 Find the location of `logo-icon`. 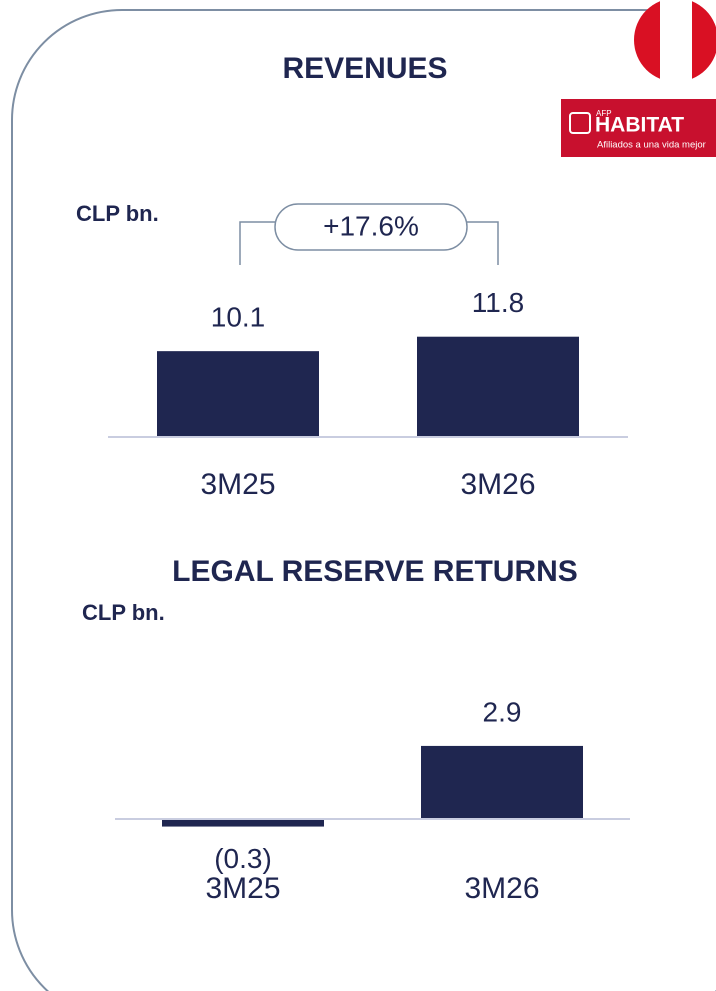

logo-icon is located at coordinates (580, 123).